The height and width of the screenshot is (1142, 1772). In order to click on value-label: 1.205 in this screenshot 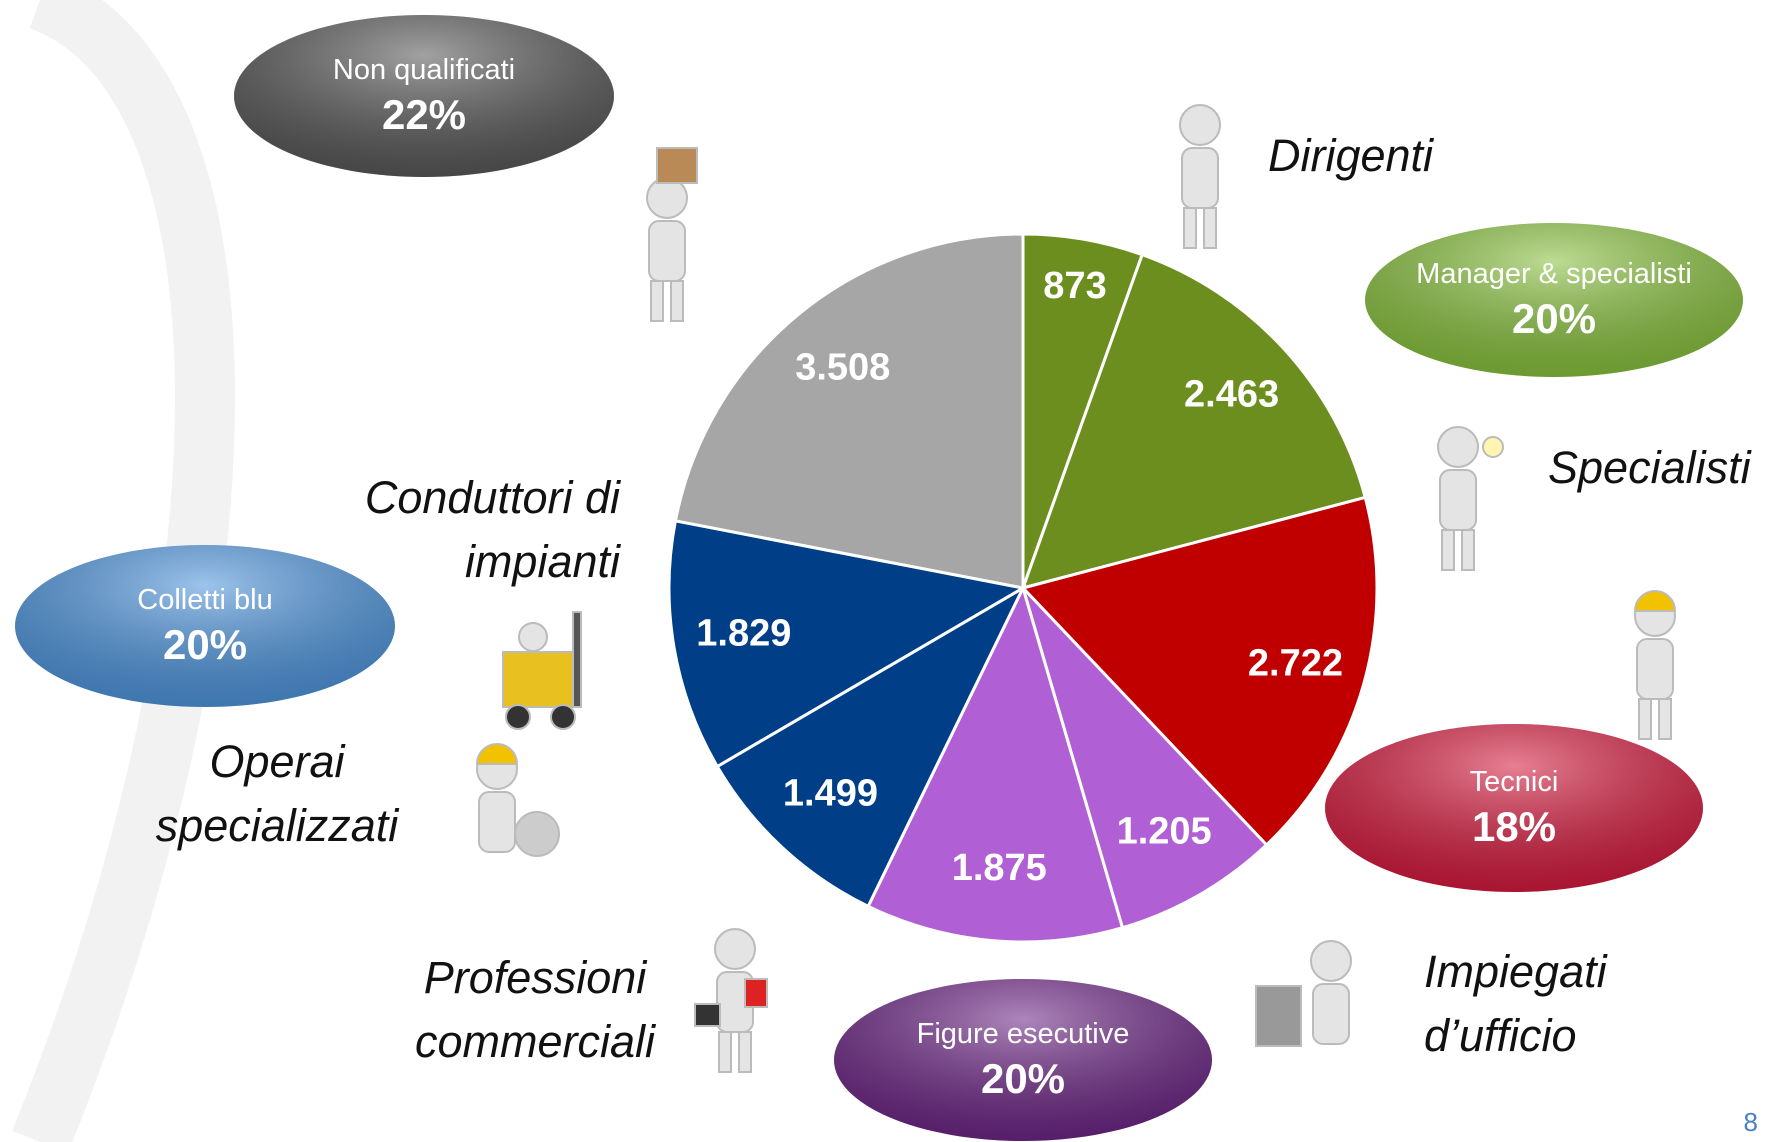, I will do `click(1164, 832)`.